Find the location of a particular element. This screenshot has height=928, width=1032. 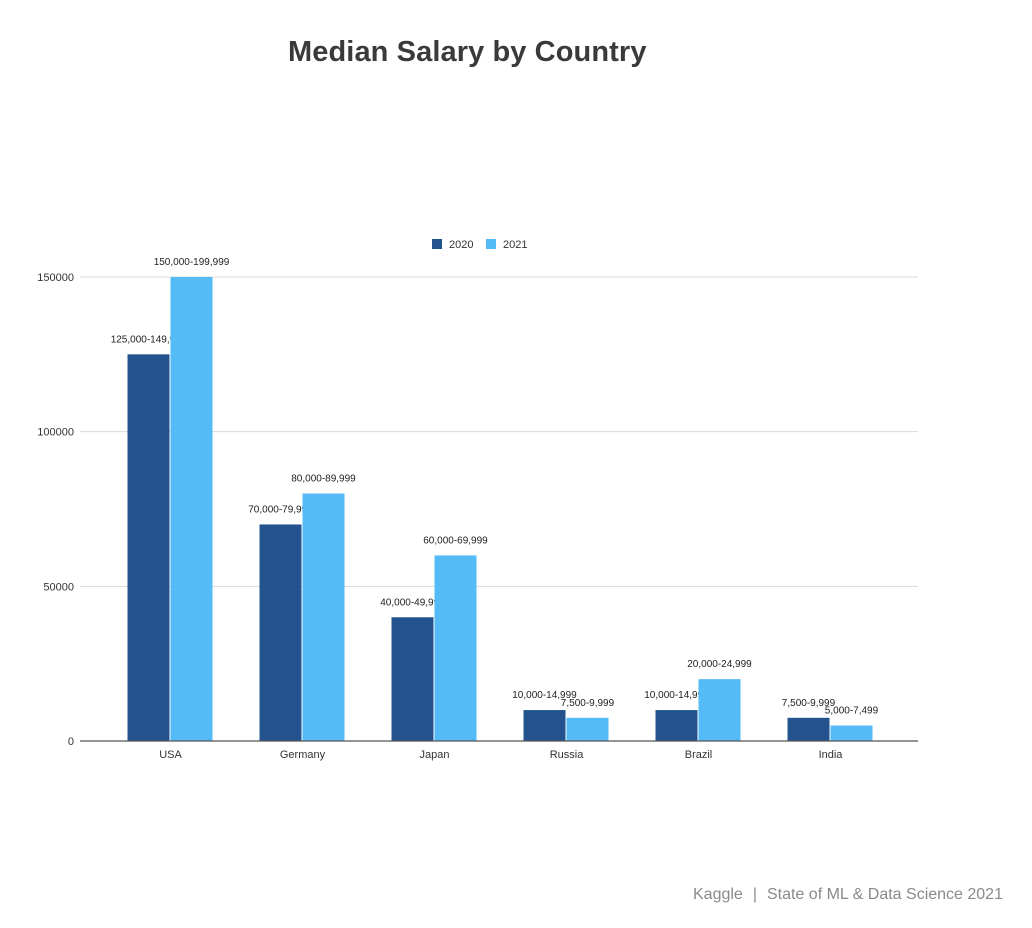

data-label: 150,000-199,999 is located at coordinates (192, 262).